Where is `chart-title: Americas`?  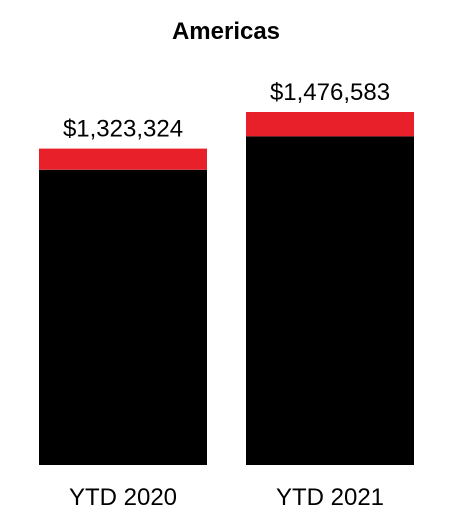 chart-title: Americas is located at coordinates (226, 31).